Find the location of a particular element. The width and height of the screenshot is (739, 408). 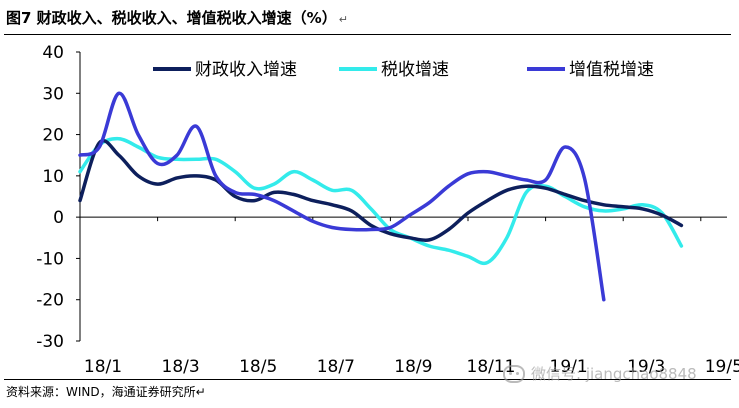

y-tick-label: -10 is located at coordinates (50, 259).